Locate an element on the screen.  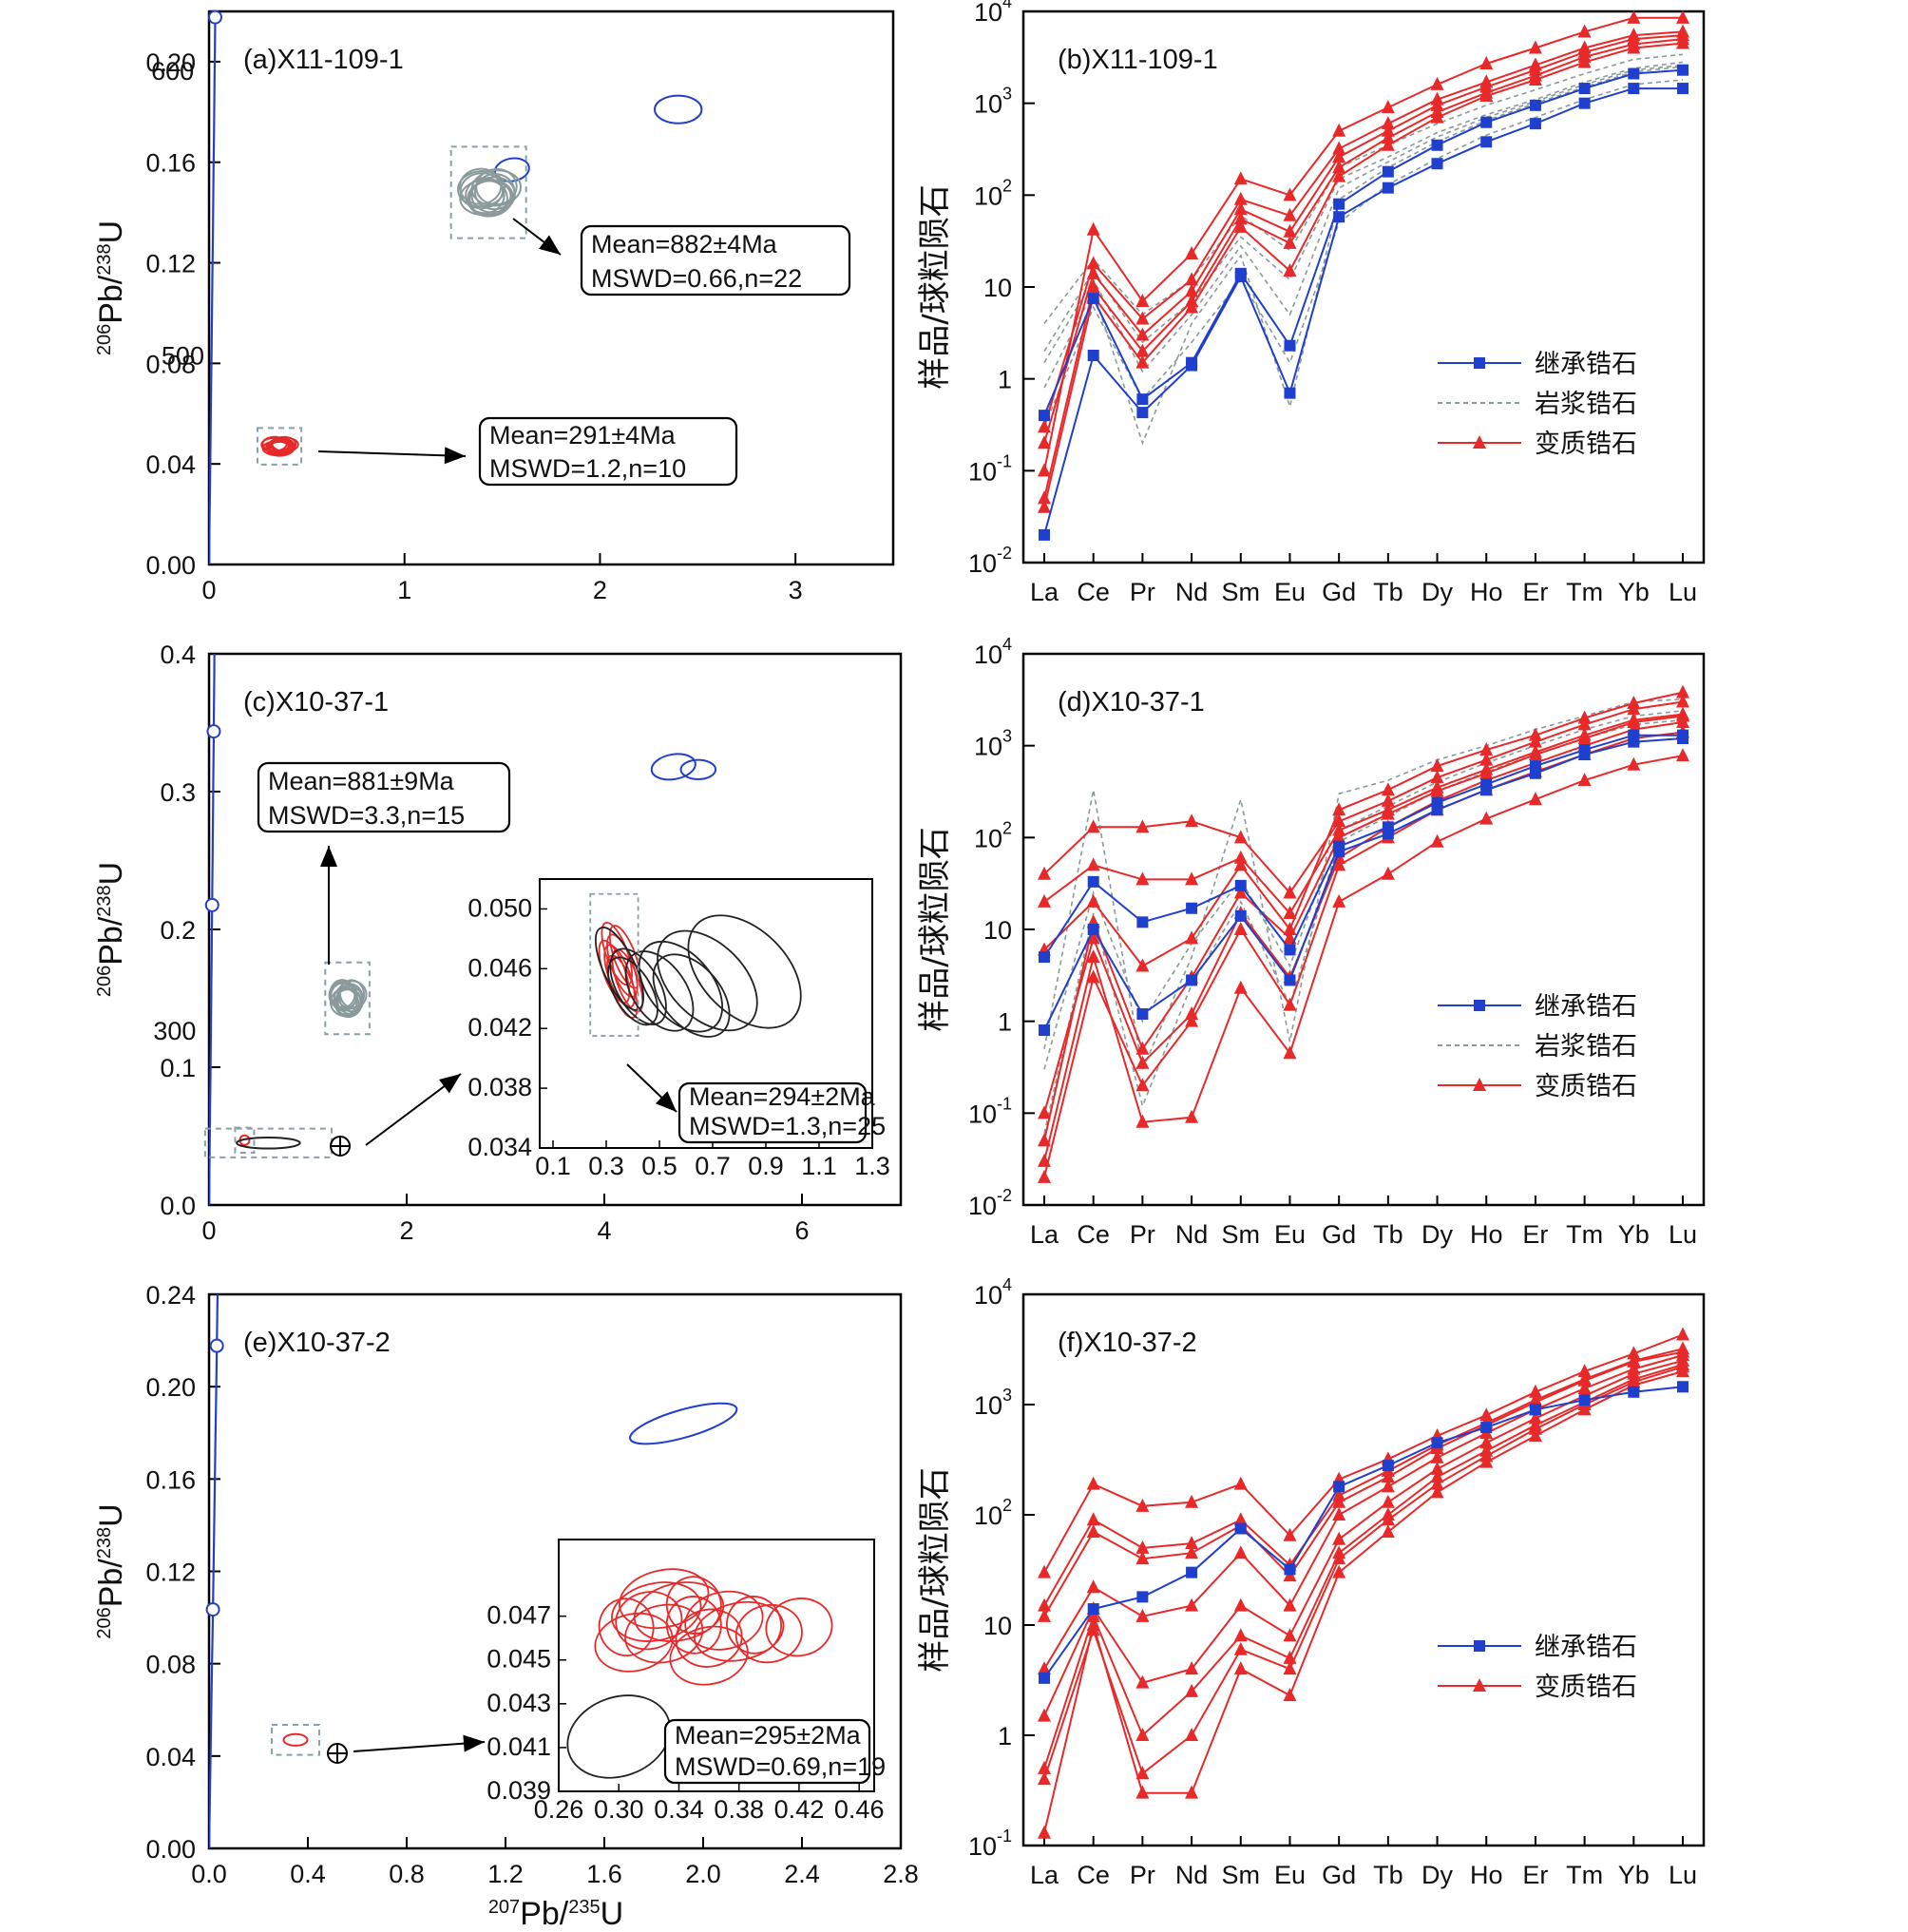
y-tick-label: 0.12 is located at coordinates (170, 1573).